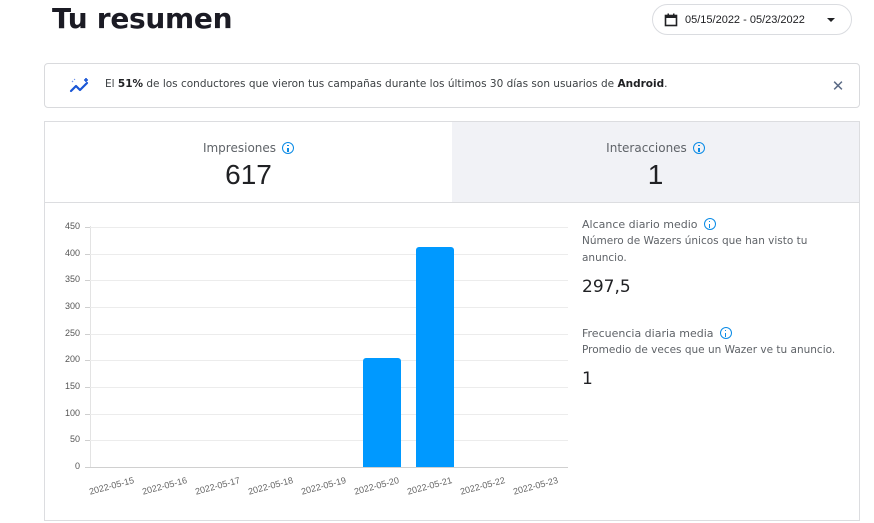  What do you see at coordinates (745, 19) in the screenshot?
I see `date-range-value: 05/15/2022 - 05/23/2022` at bounding box center [745, 19].